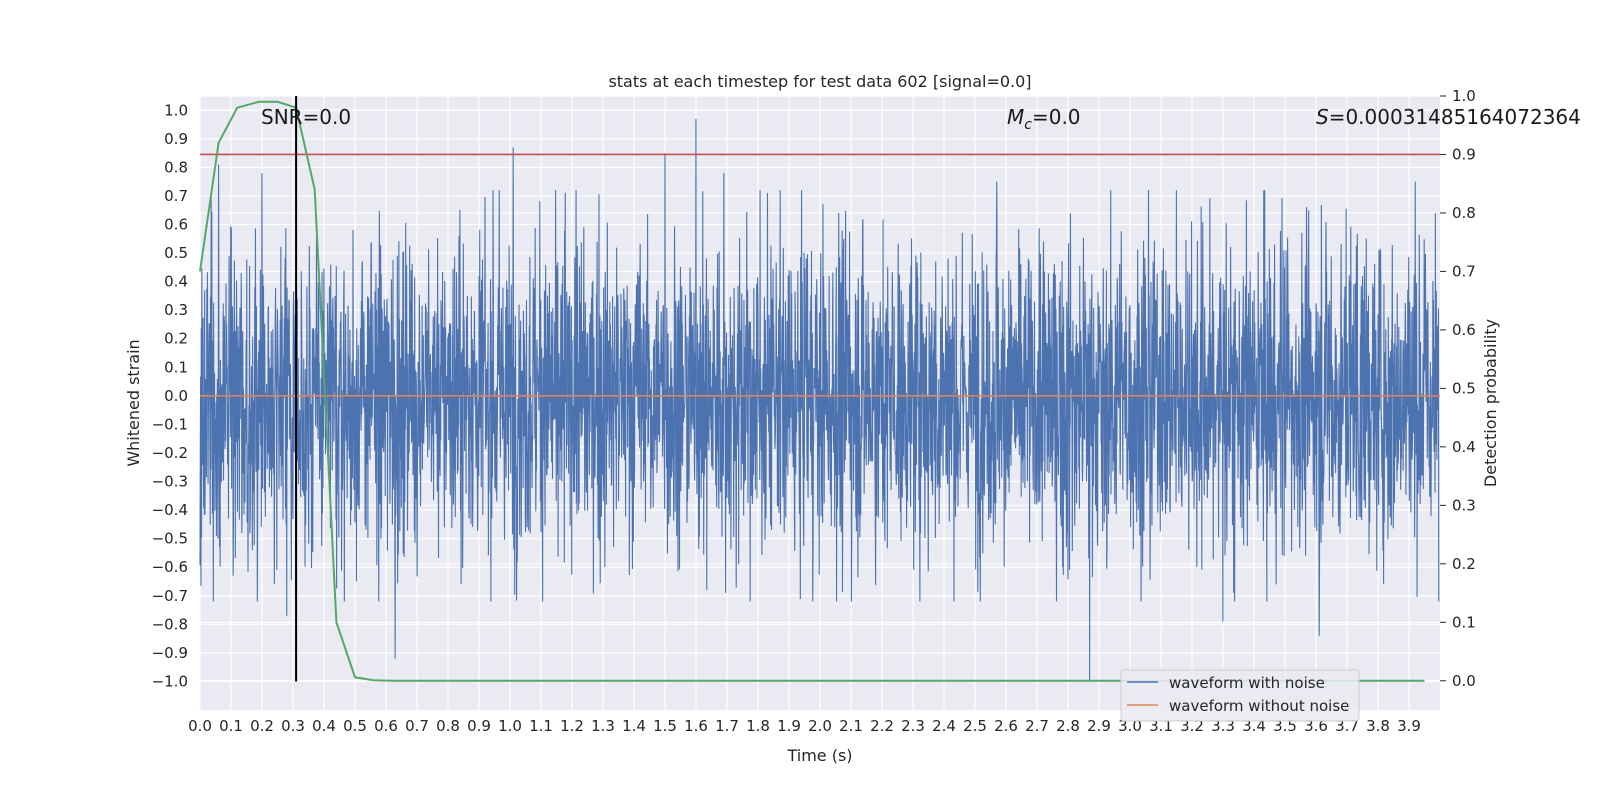  Describe the element at coordinates (176, 110) in the screenshot. I see `y-tick-label: 1.0` at that location.